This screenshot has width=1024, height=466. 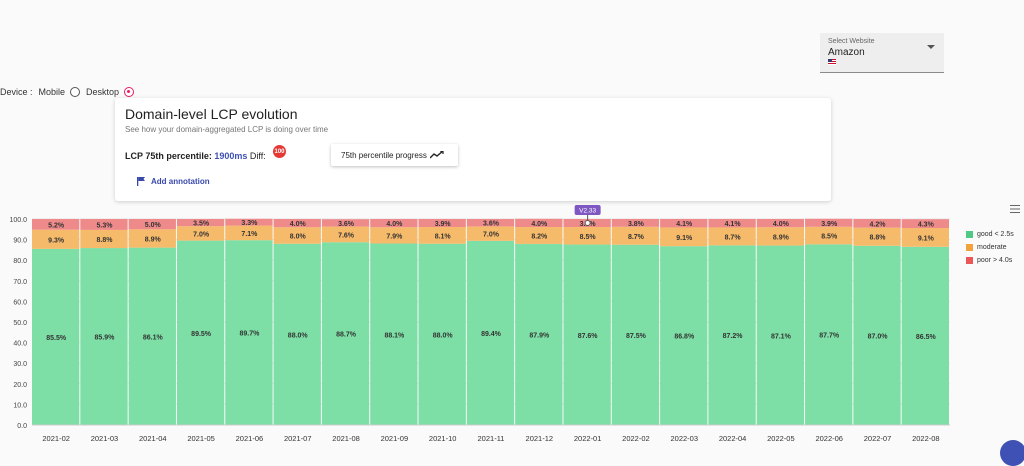 What do you see at coordinates (636, 336) in the screenshot?
I see `data-label-good: 87.5%` at bounding box center [636, 336].